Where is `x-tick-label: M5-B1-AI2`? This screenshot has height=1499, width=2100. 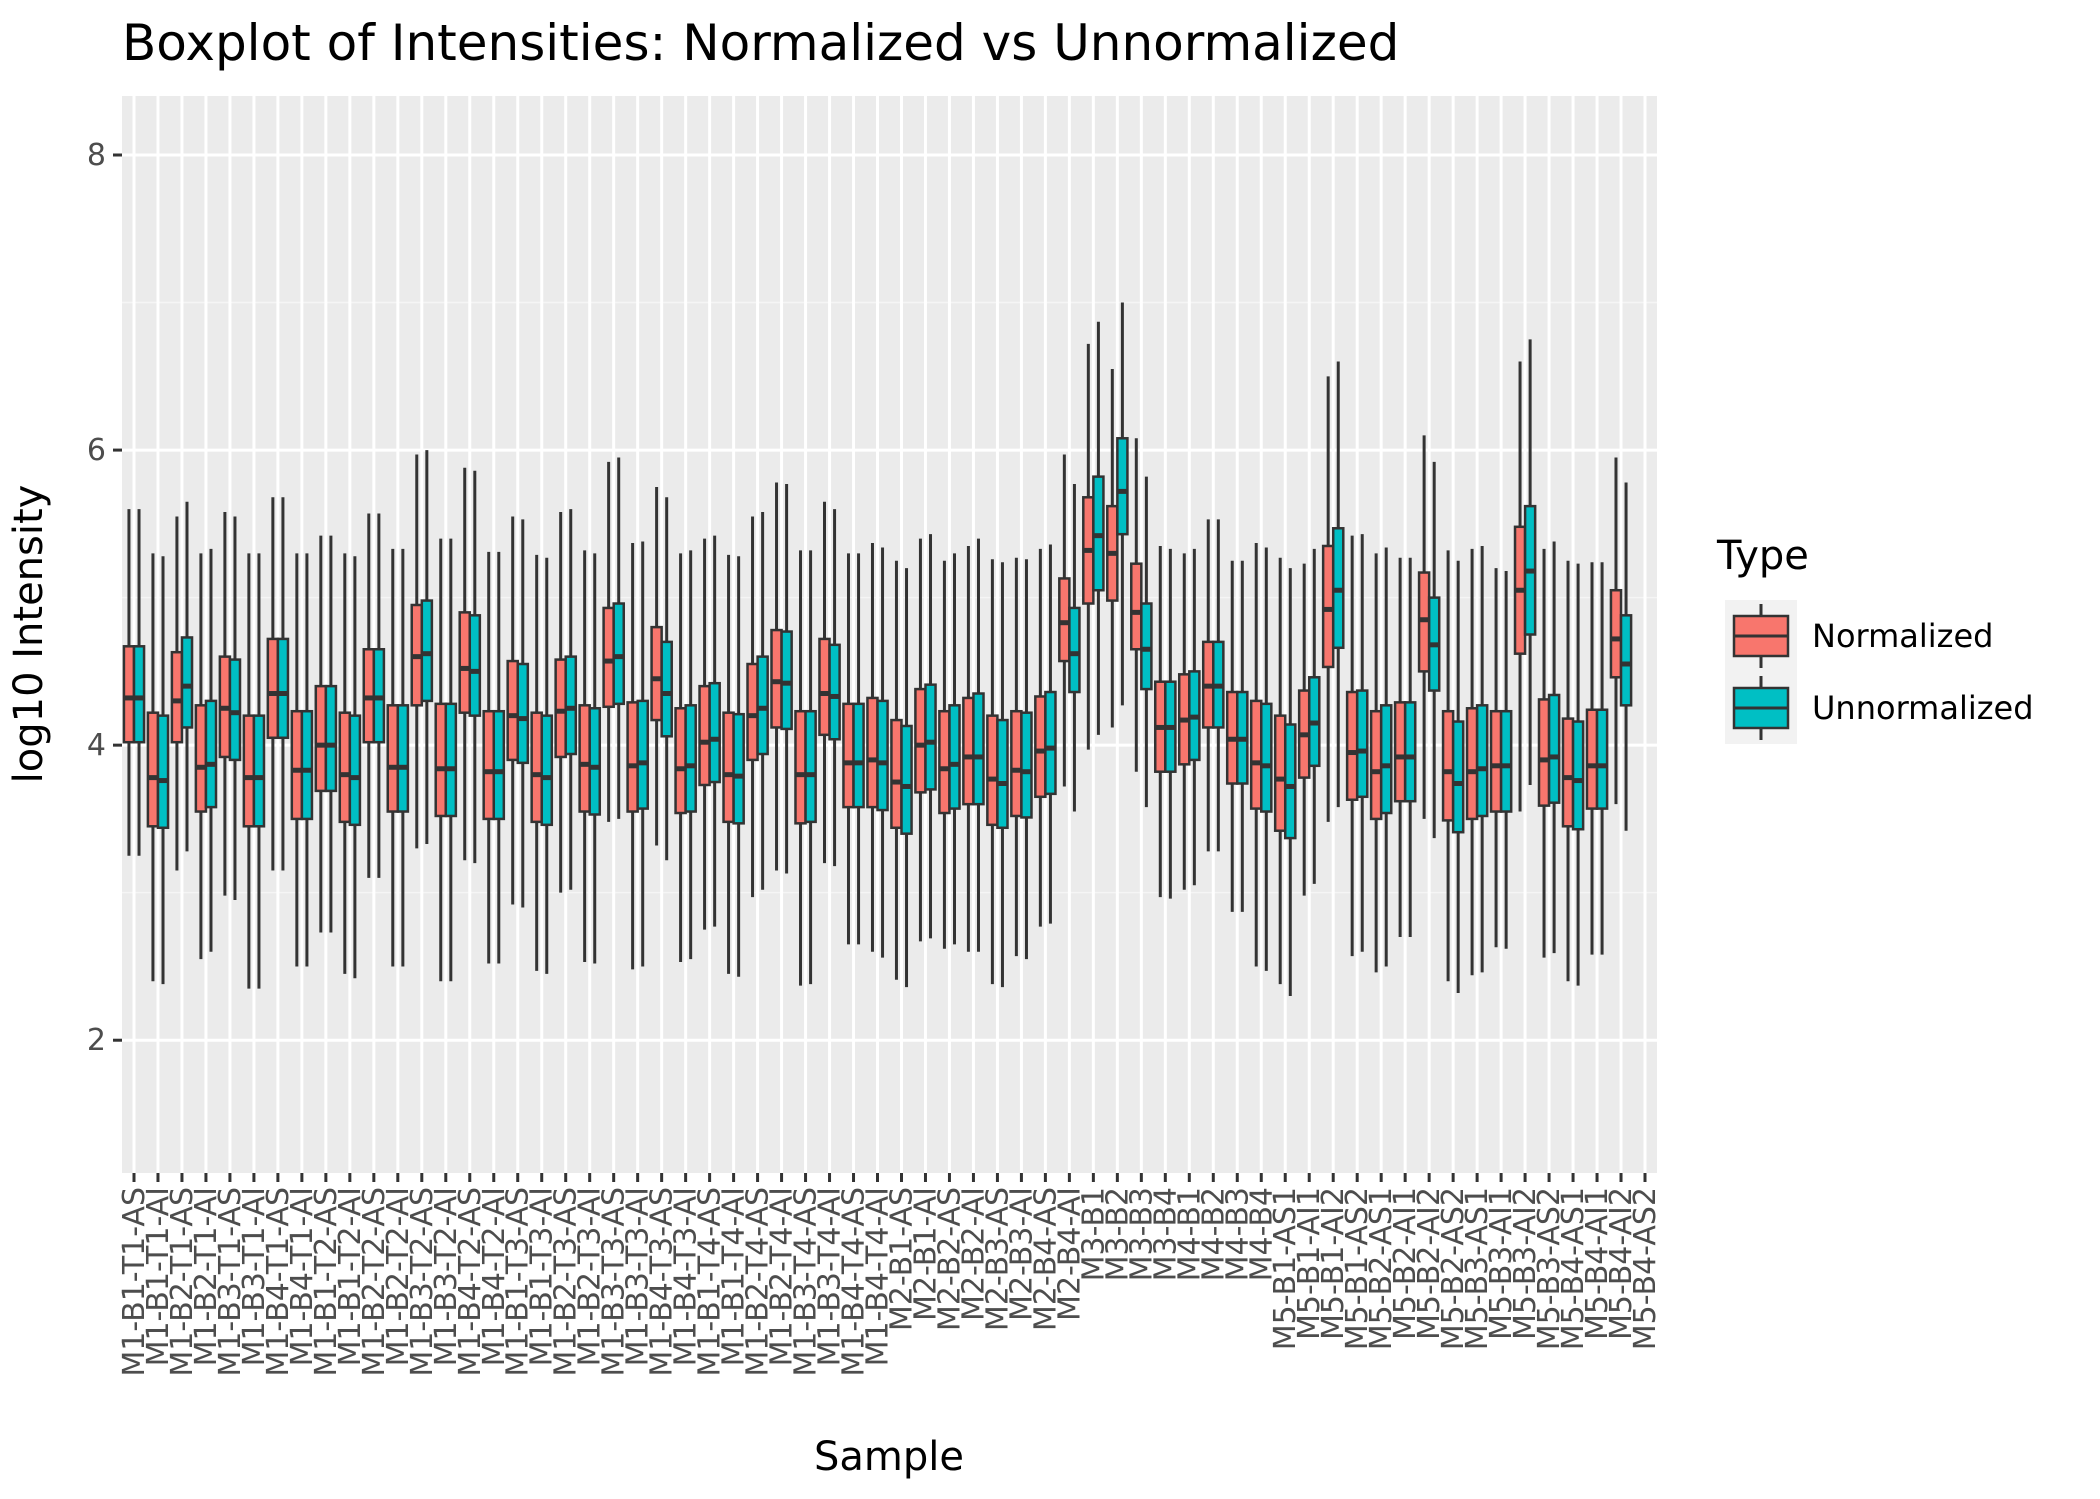 x-tick-label: M5-B1-AI2 is located at coordinates (1333, 1263).